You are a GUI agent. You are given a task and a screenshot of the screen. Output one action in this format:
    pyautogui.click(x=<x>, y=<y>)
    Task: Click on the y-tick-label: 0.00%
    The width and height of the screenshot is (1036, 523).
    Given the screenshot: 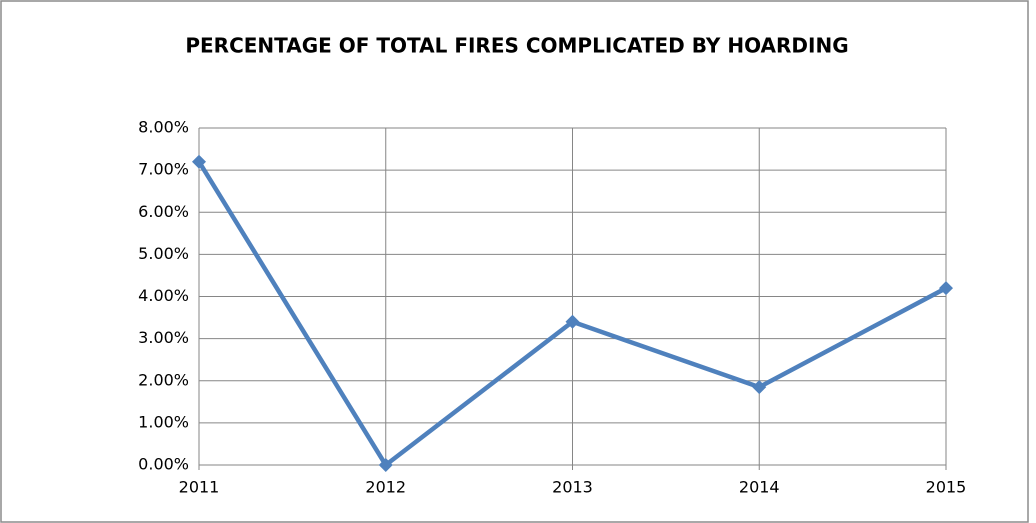 What is the action you would take?
    pyautogui.click(x=163, y=464)
    